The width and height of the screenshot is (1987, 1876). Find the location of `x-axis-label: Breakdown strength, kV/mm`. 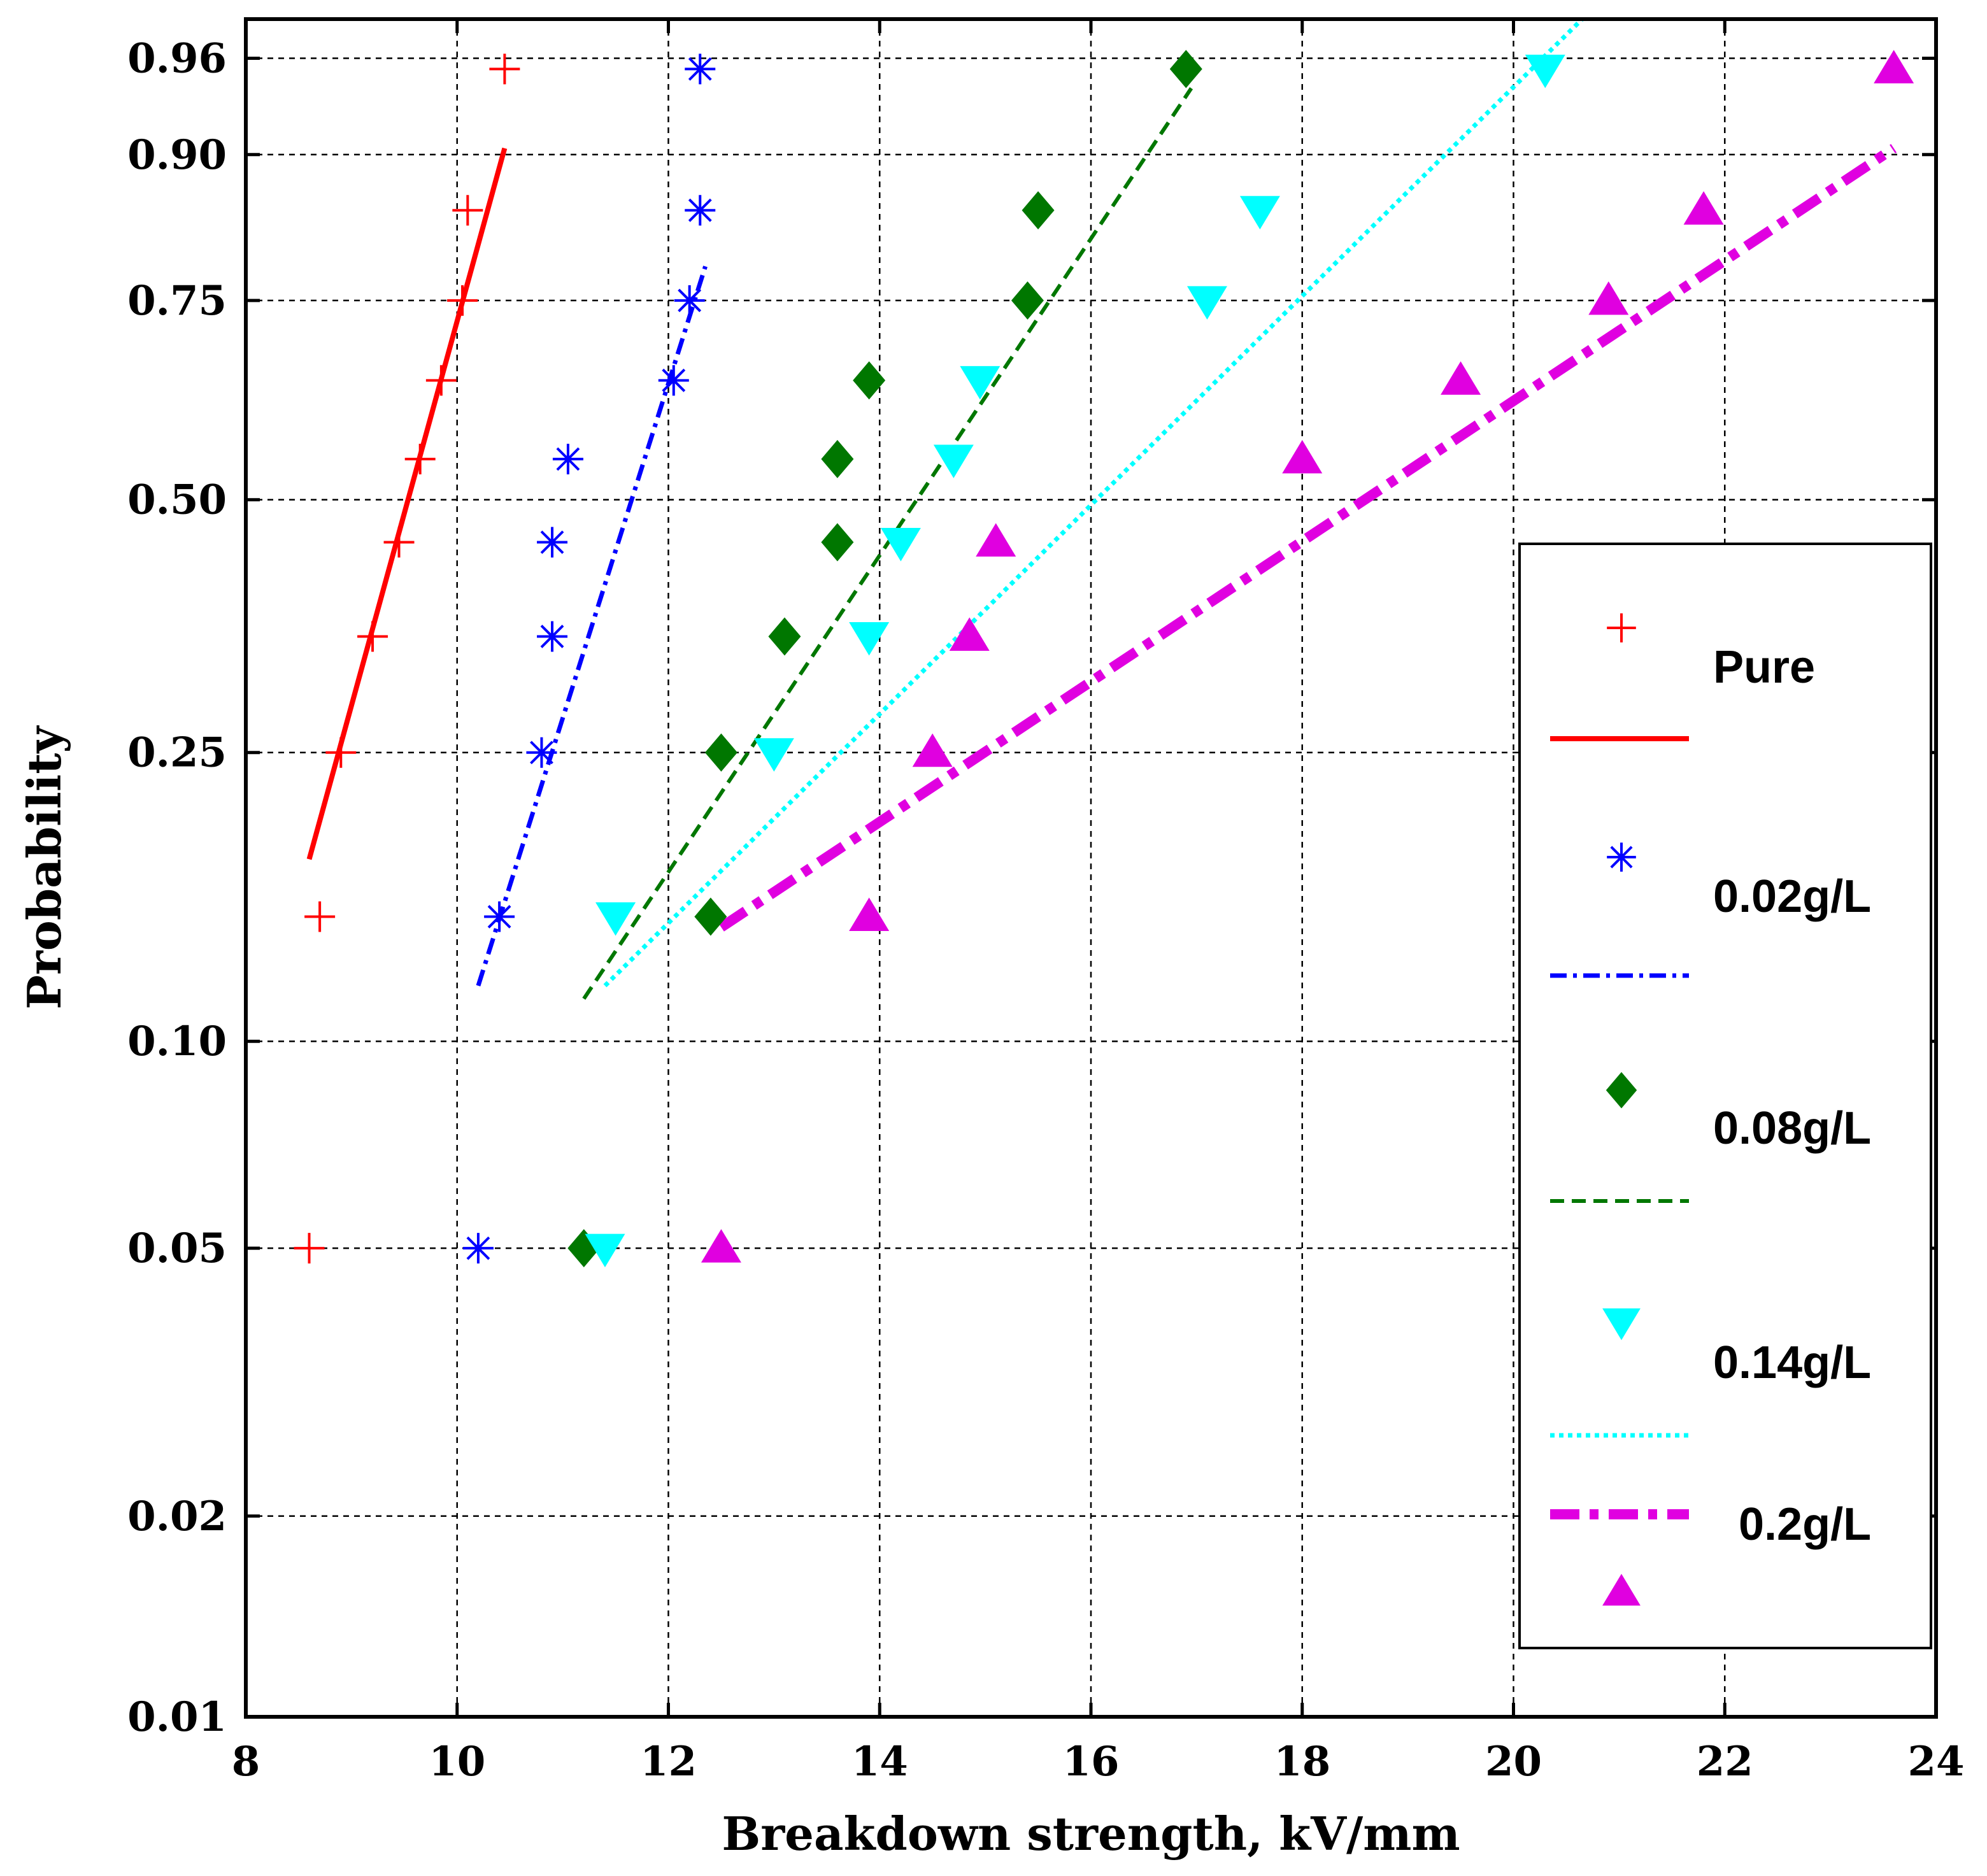

x-axis-label: Breakdown strength, kV/mm is located at coordinates (1091, 1834).